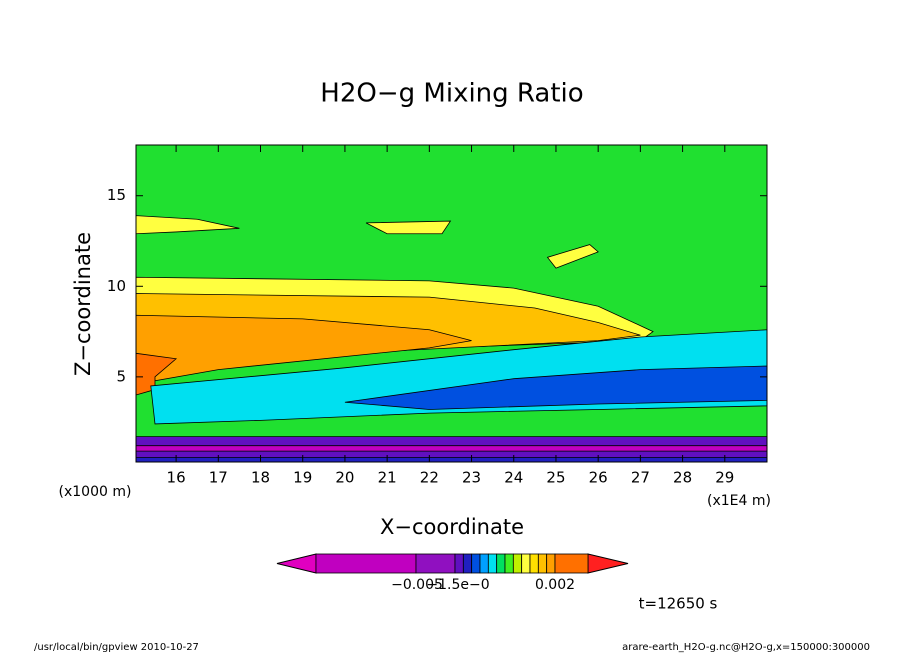 Image resolution: width=904 pixels, height=654 pixels. What do you see at coordinates (555, 478) in the screenshot?
I see `x-tick-label: 25` at bounding box center [555, 478].